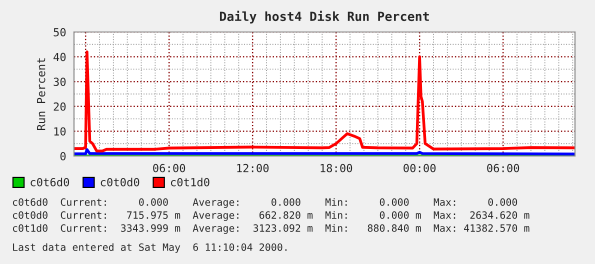 Image resolution: width=595 pixels, height=264 pixels. Describe the element at coordinates (271, 229) in the screenshot. I see `text: c0t1d0 Current: 3343.999 m Average: 3123.092 m Min: 880.840 m Max: 41382.570 m` at that location.